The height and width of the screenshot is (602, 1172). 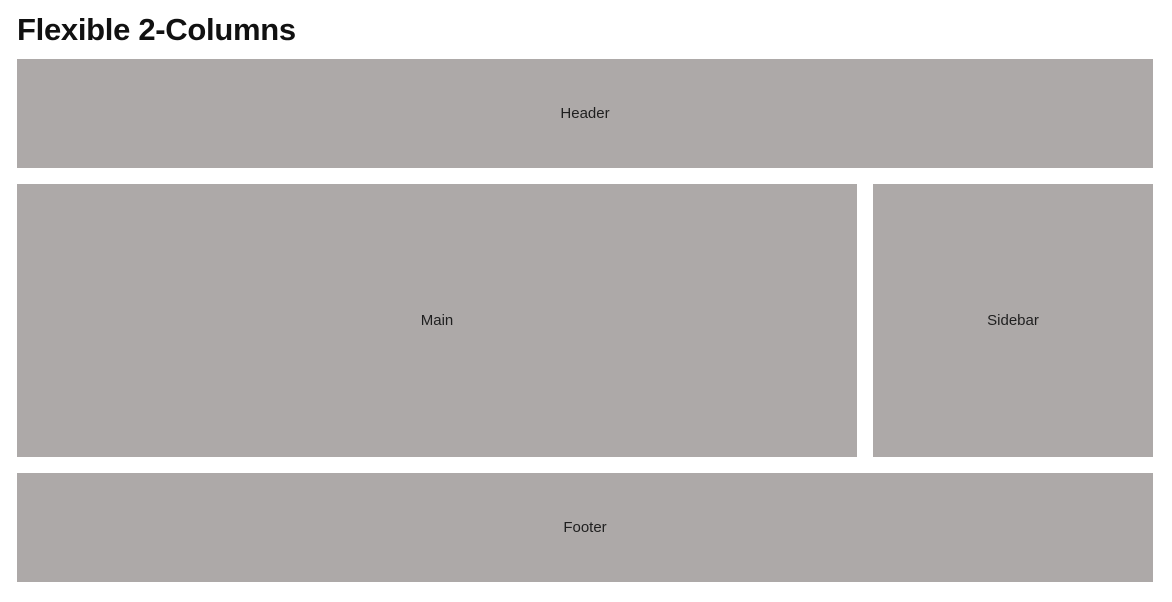 I want to click on main-label: Main, so click(x=437, y=320).